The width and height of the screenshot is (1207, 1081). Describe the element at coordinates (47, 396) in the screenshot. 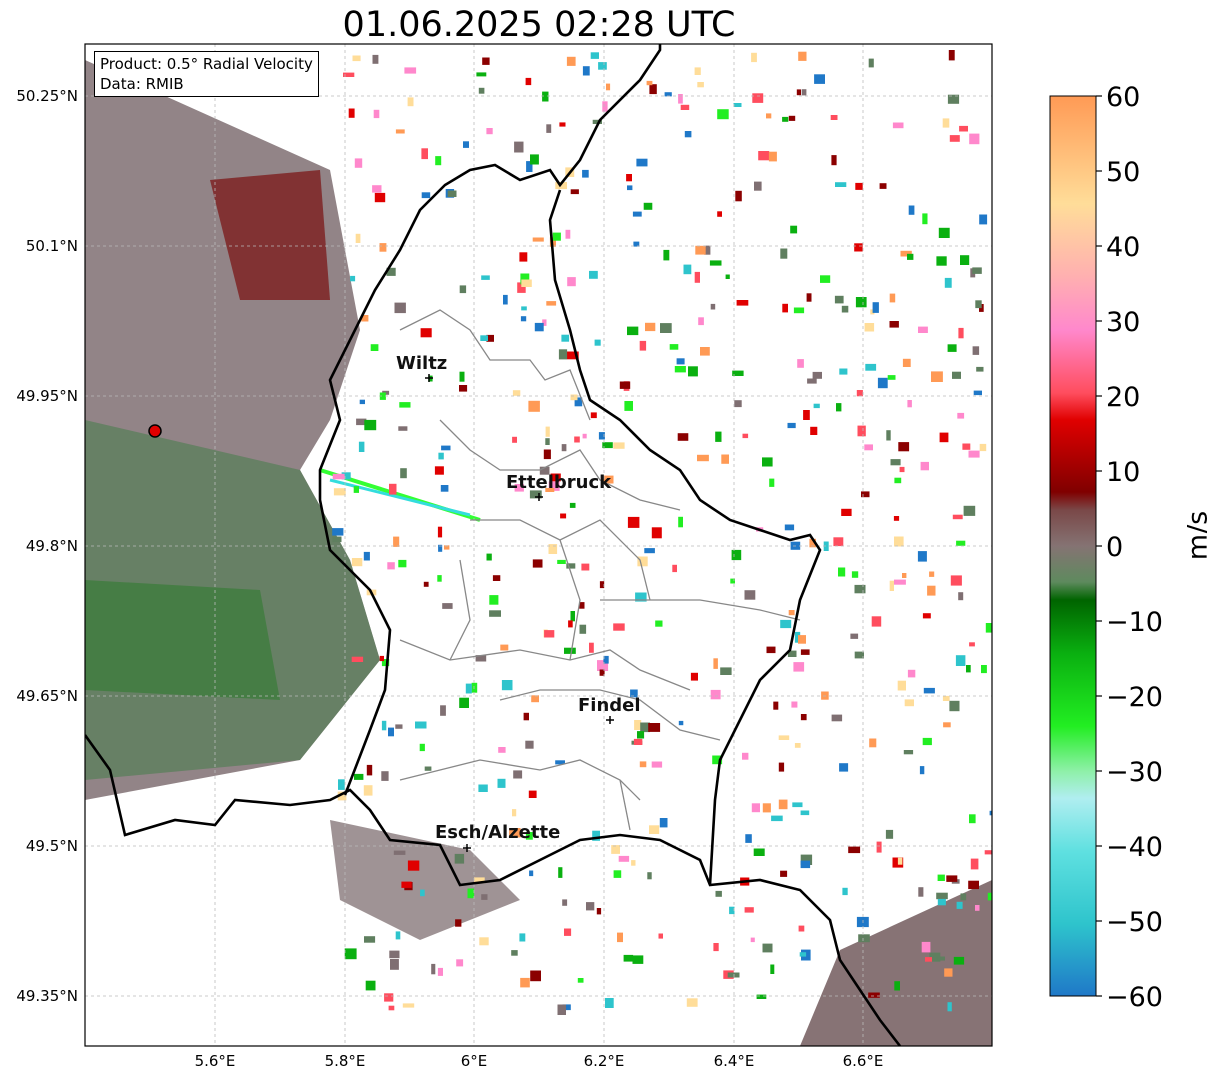

I see `lat-tick-label: 49.95°N` at that location.